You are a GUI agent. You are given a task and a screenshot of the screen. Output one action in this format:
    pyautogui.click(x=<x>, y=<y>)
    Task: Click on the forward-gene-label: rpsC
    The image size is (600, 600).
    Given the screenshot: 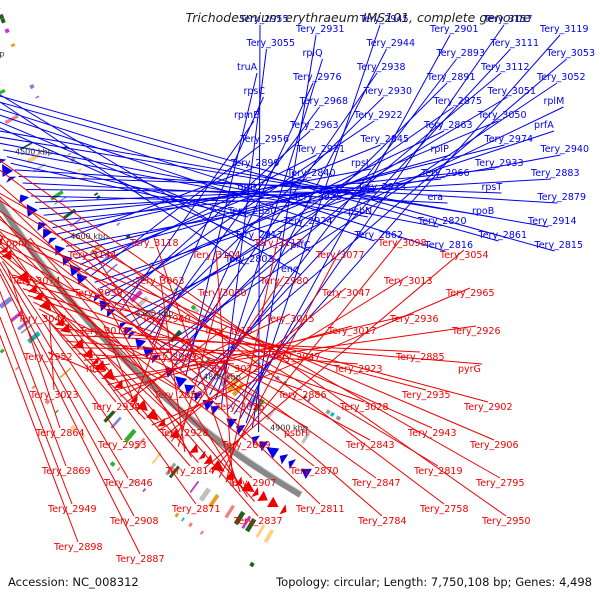 What is the action you would take?
    pyautogui.click(x=255, y=91)
    